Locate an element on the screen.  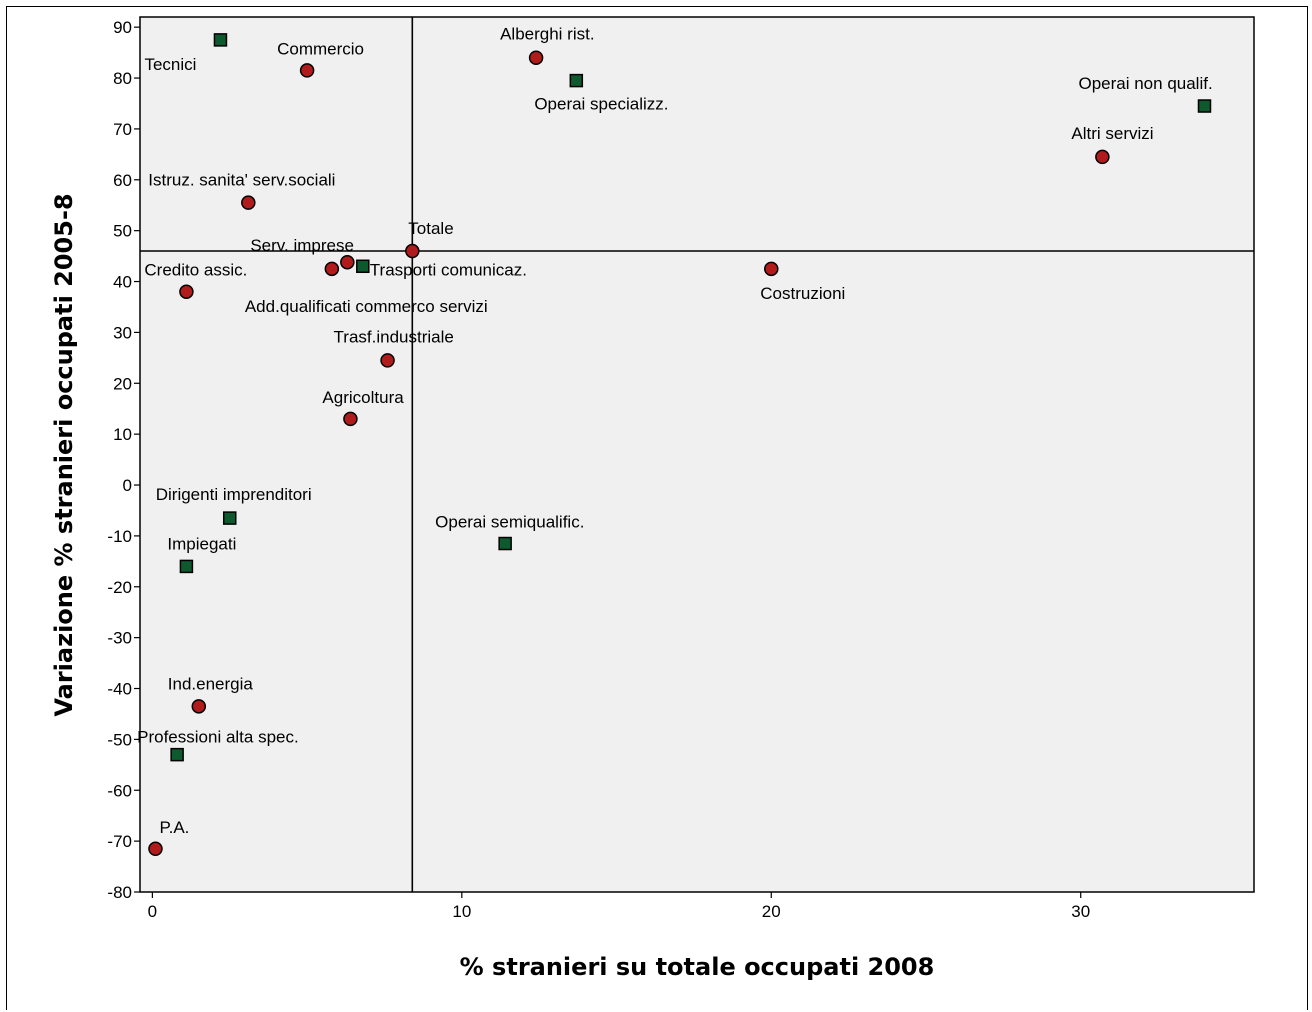
point-label: Operai non qualif. is located at coordinates (1145, 83).